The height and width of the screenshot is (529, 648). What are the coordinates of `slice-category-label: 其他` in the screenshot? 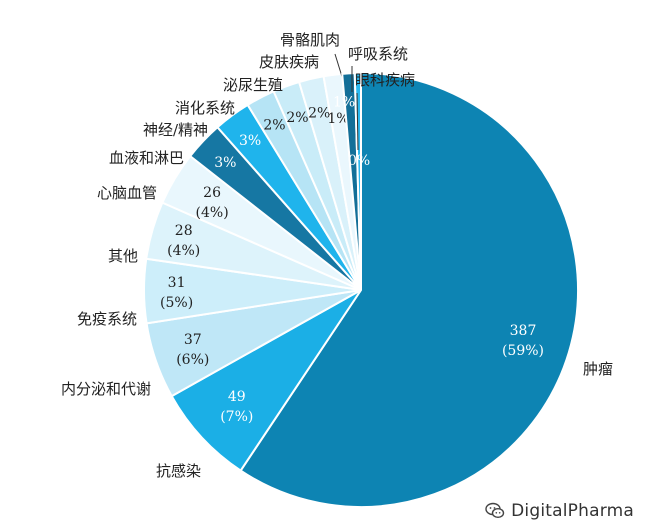 It's located at (123, 256).